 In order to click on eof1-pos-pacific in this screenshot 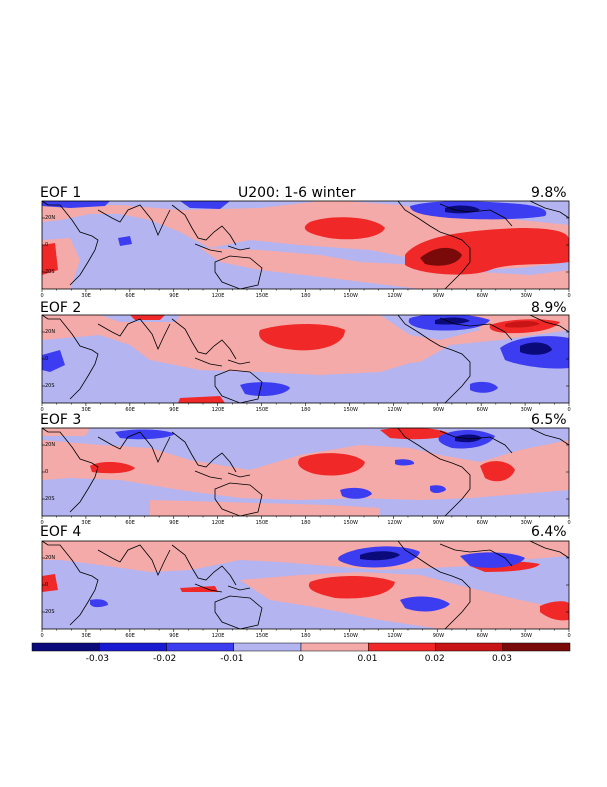, I will do `click(344, 228)`.